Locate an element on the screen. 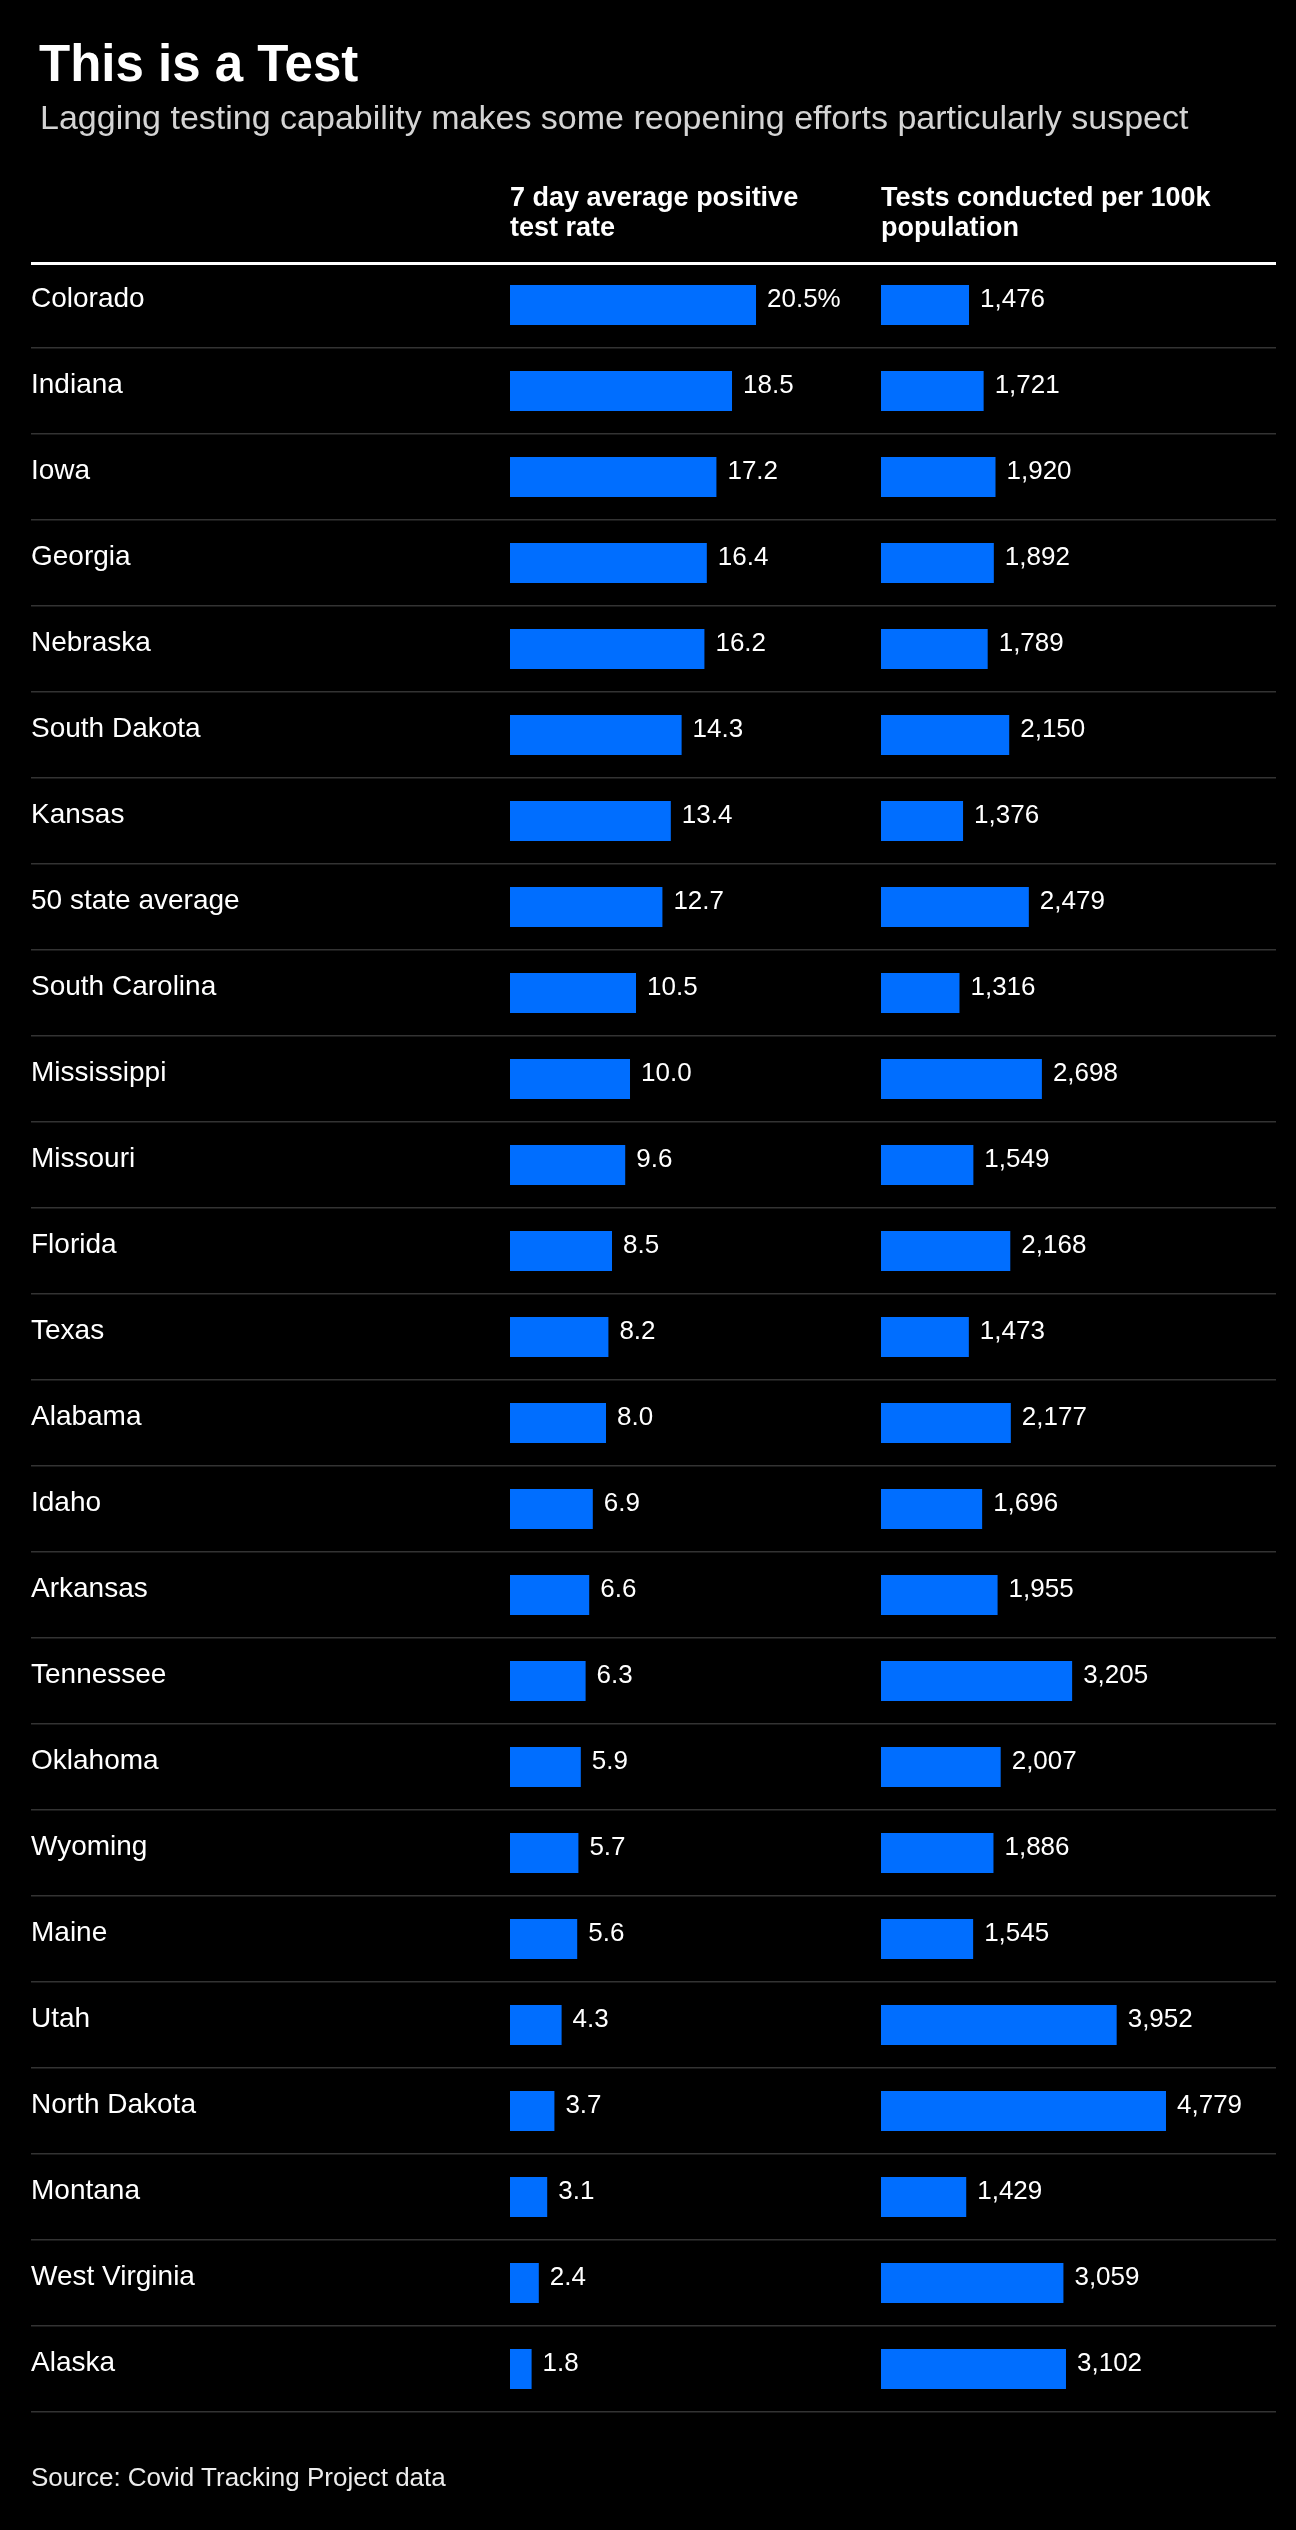 This screenshot has width=1296, height=2530. y-tick-label: Tennessee is located at coordinates (99, 1673).